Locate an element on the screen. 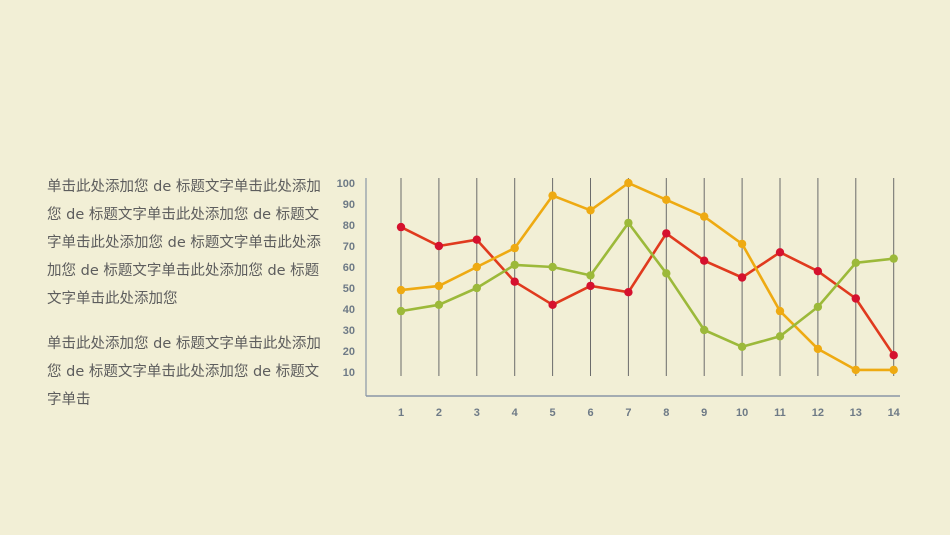 The image size is (950, 535). y-tick-label: 70 is located at coordinates (349, 247).